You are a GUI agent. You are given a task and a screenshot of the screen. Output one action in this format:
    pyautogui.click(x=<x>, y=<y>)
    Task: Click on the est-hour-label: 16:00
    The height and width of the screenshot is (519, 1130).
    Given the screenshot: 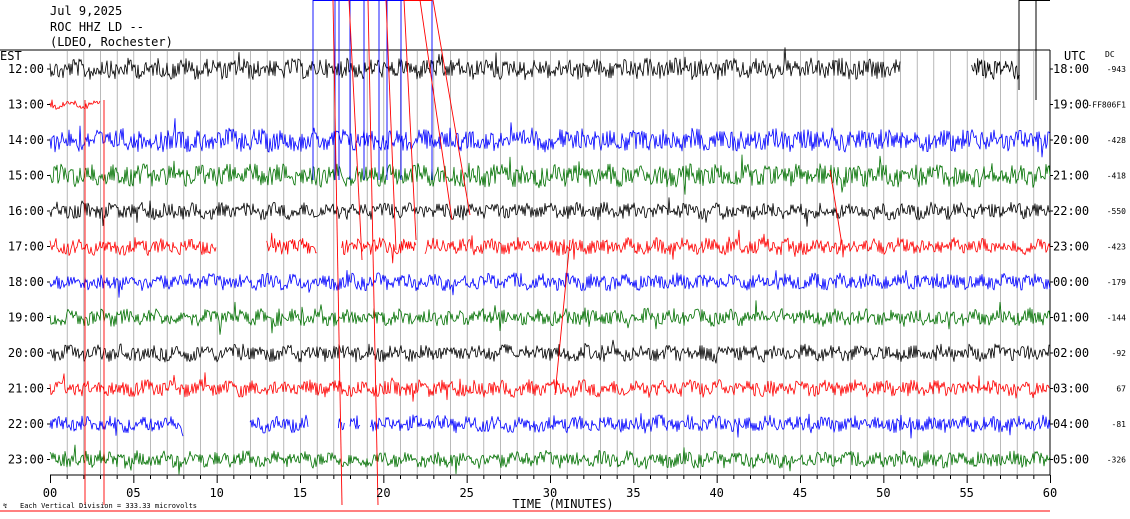 What is the action you would take?
    pyautogui.click(x=26, y=211)
    